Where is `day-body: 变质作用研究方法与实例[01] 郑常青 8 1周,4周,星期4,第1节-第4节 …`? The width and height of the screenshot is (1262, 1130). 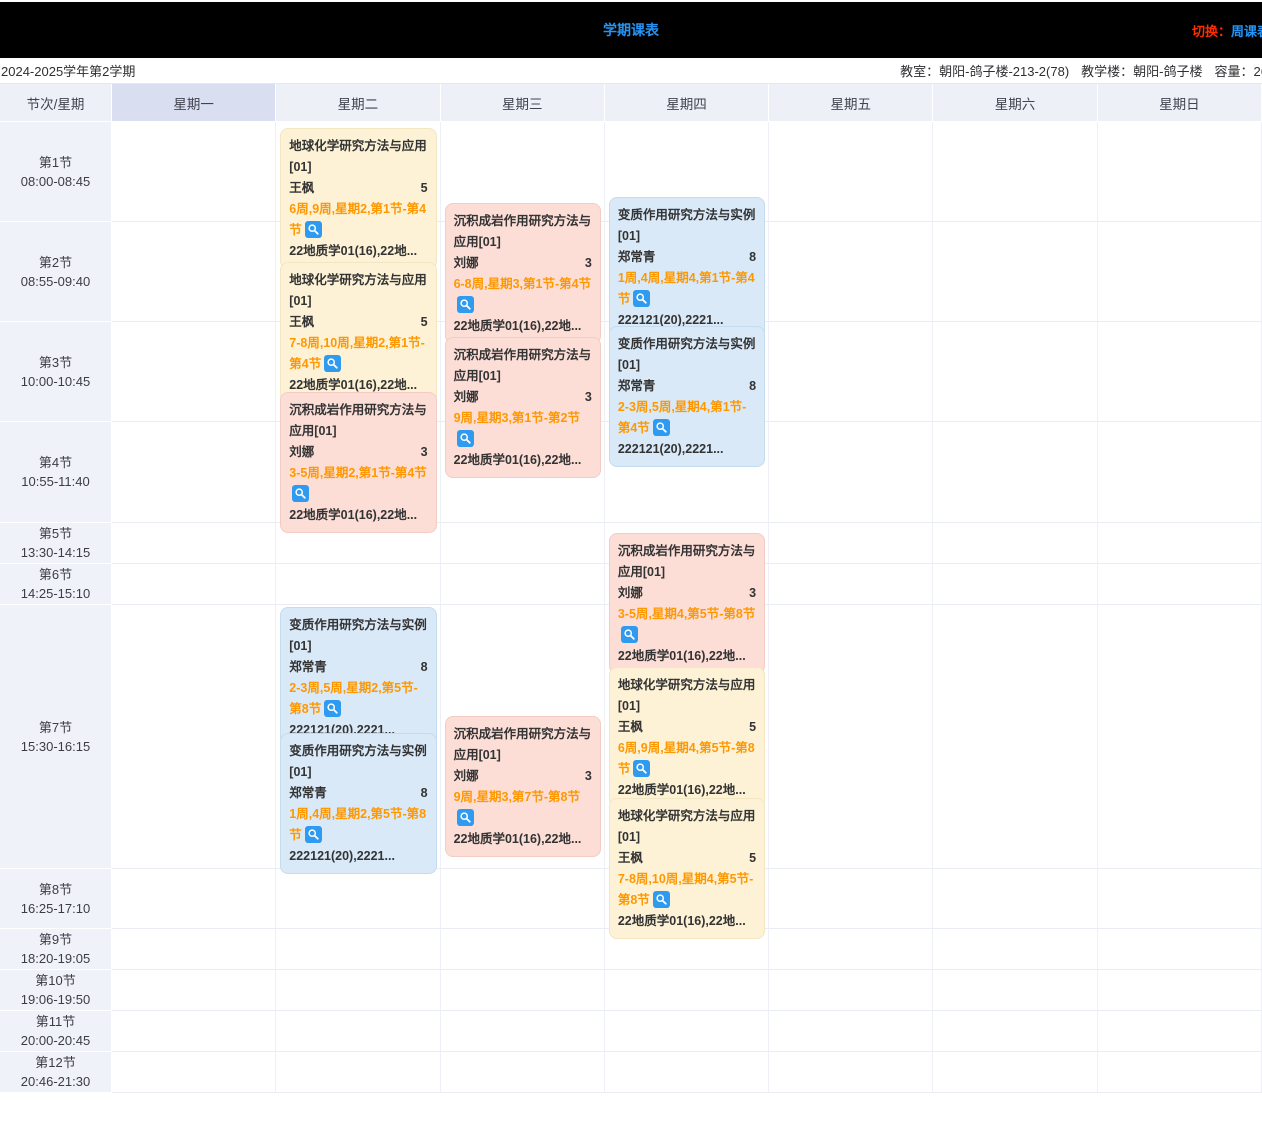
day-body: 变质作用研究方法与实例[01] 郑常青 8 1周,4周,星期4,第1节-第4节 … is located at coordinates (687, 607).